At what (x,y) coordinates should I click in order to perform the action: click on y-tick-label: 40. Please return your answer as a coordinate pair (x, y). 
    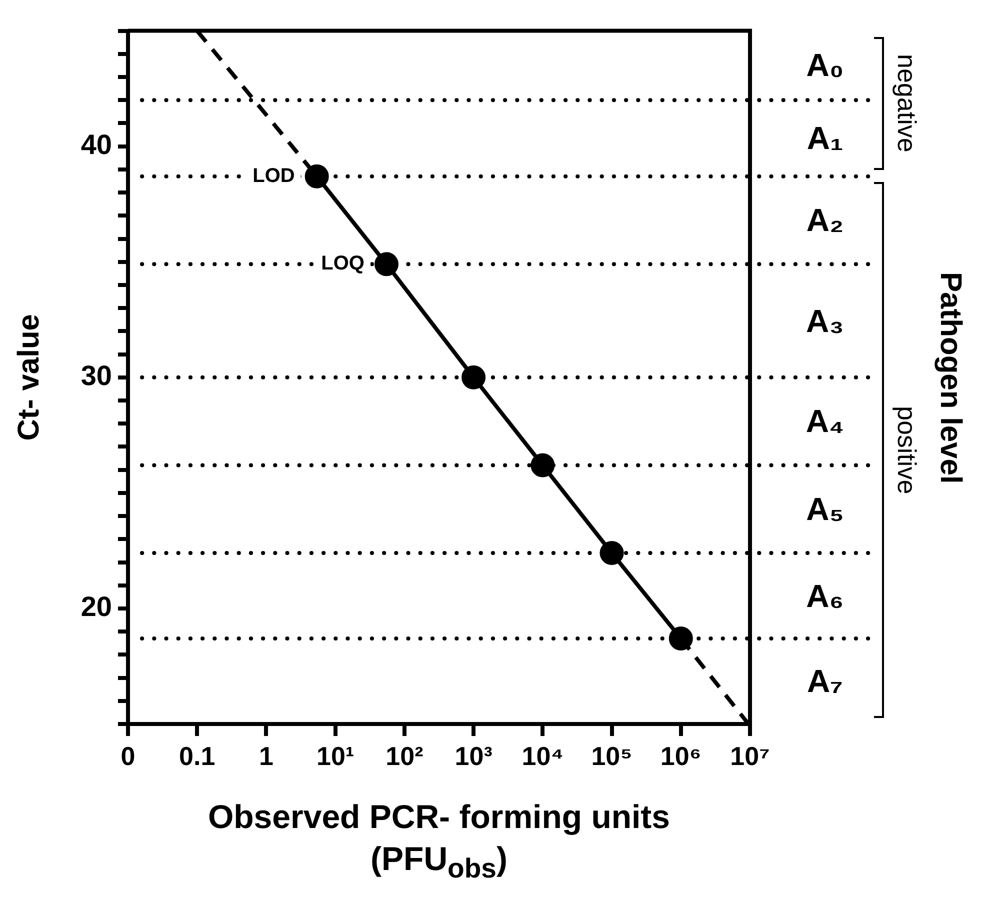
    Looking at the image, I should click on (96, 144).